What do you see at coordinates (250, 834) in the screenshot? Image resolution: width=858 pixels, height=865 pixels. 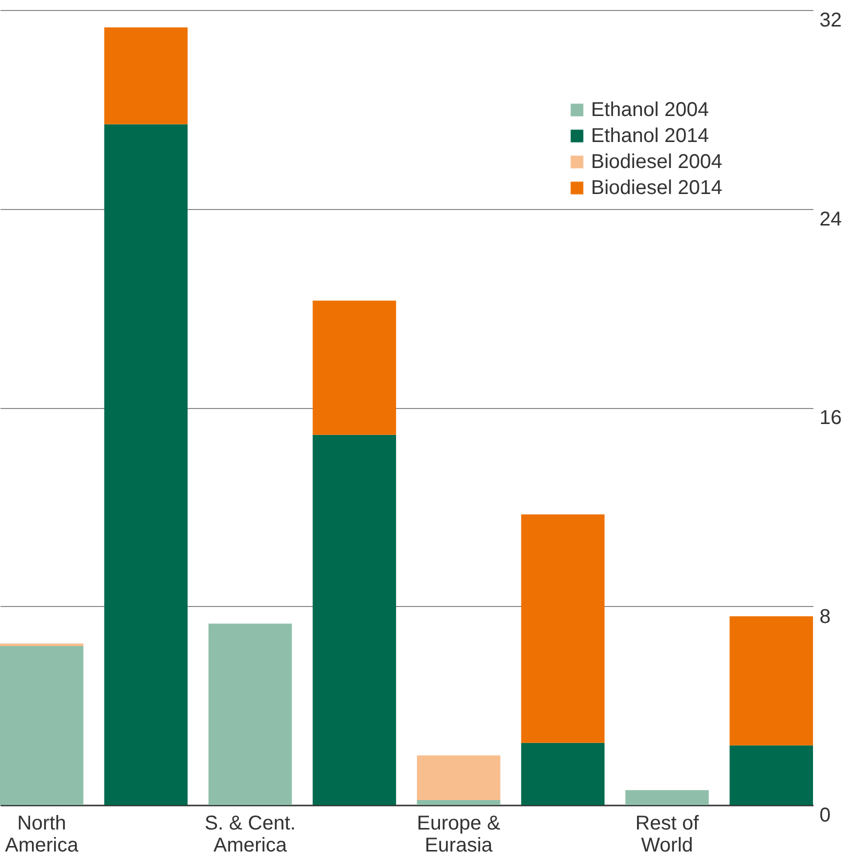 I see `x-tick-label: S. & Cent. America` at bounding box center [250, 834].